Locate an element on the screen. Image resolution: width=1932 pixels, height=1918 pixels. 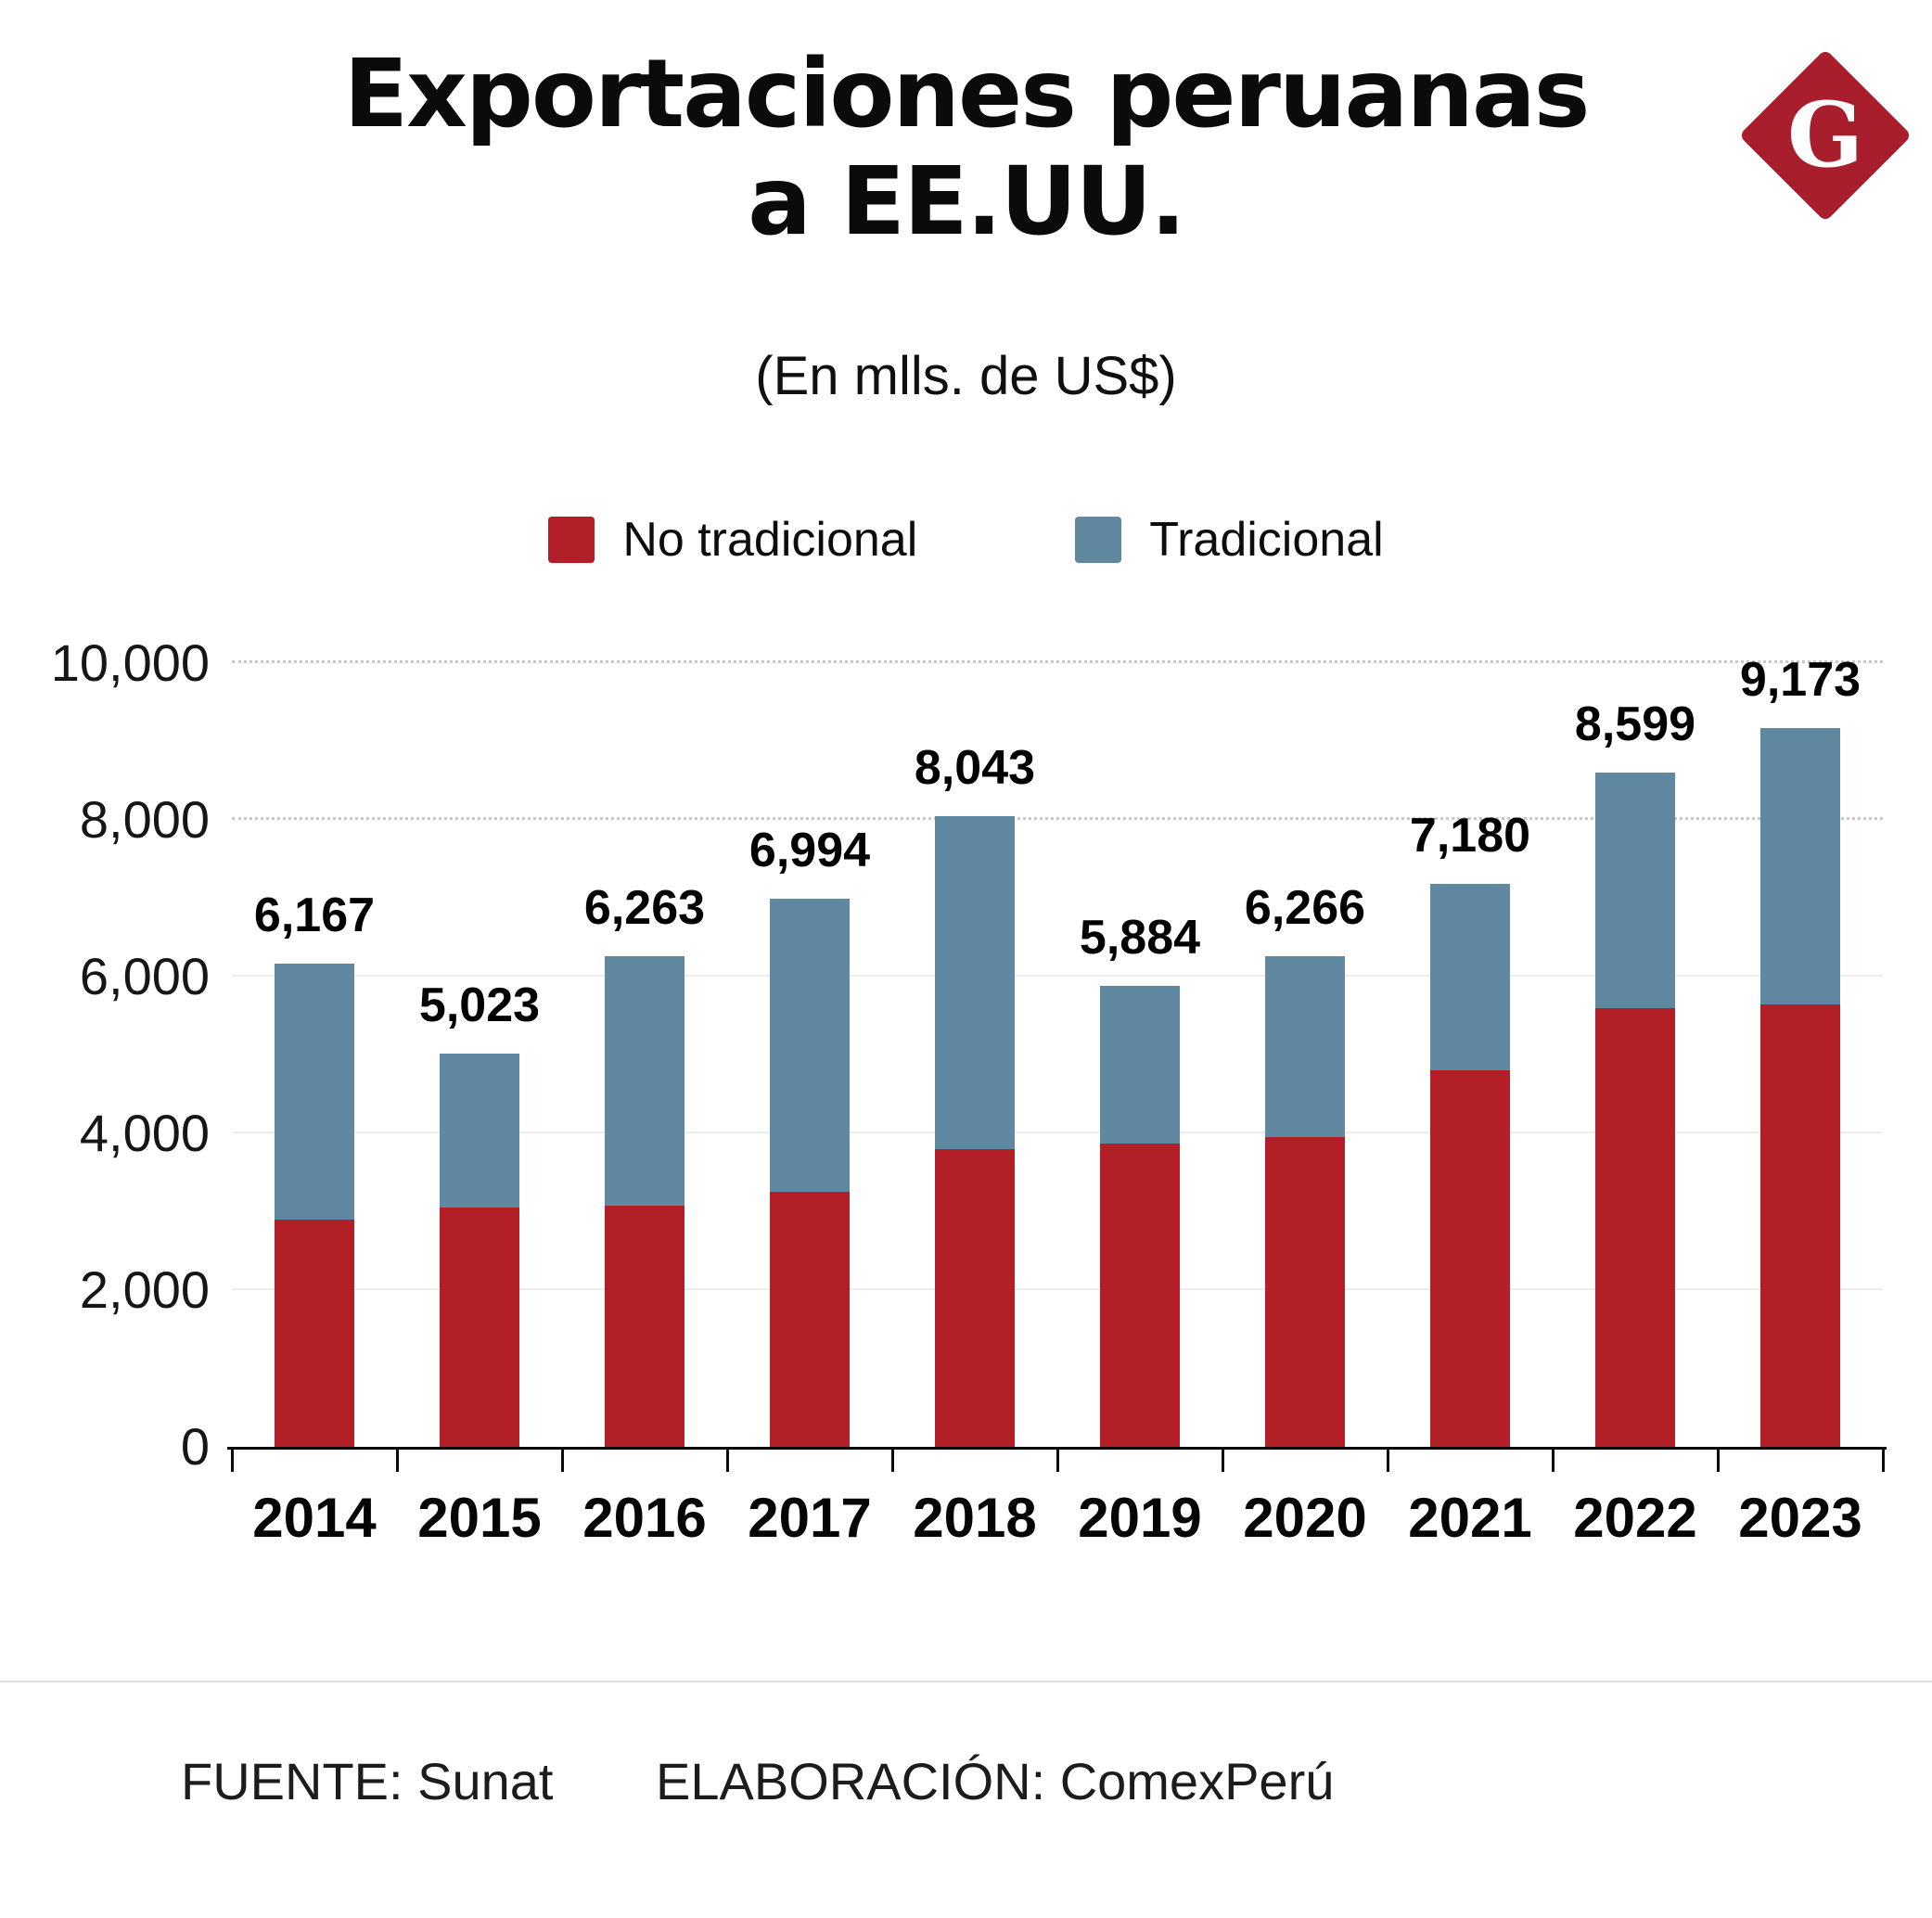
bar-2020 is located at coordinates (1305, 1201).